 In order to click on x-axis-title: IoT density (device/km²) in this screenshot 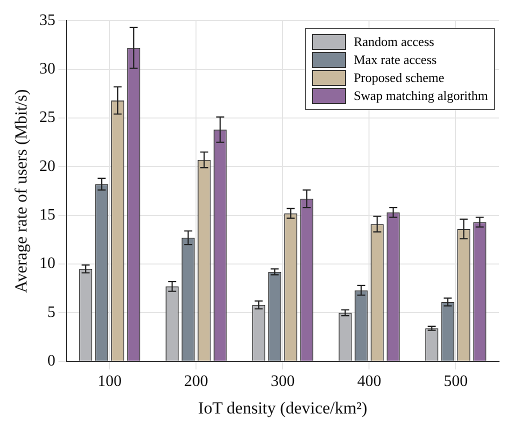, I will do `click(283, 408)`.